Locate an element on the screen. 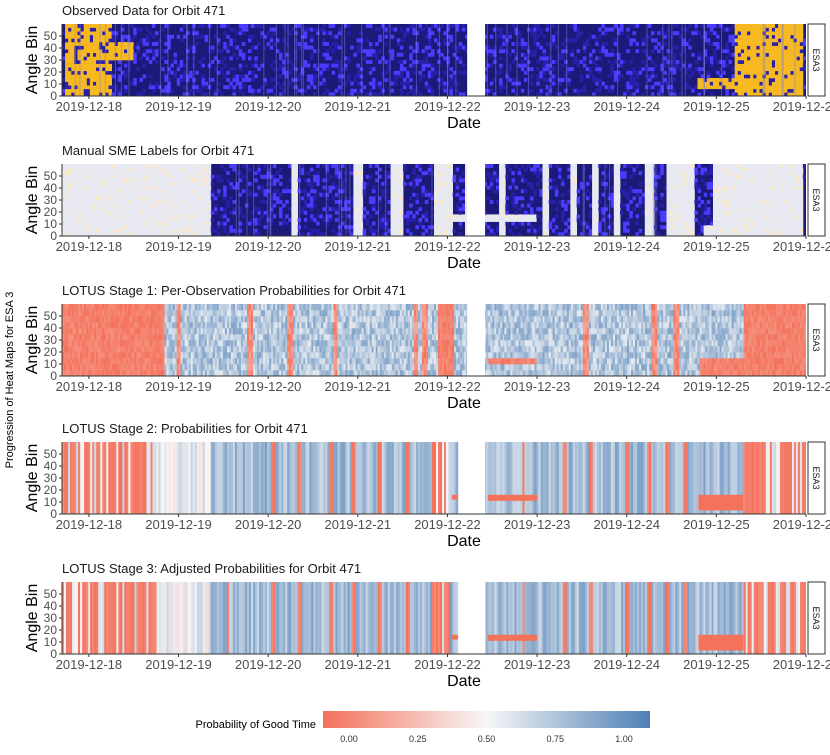 The width and height of the screenshot is (830, 755). heatmap-streak is located at coordinates (362, 60).